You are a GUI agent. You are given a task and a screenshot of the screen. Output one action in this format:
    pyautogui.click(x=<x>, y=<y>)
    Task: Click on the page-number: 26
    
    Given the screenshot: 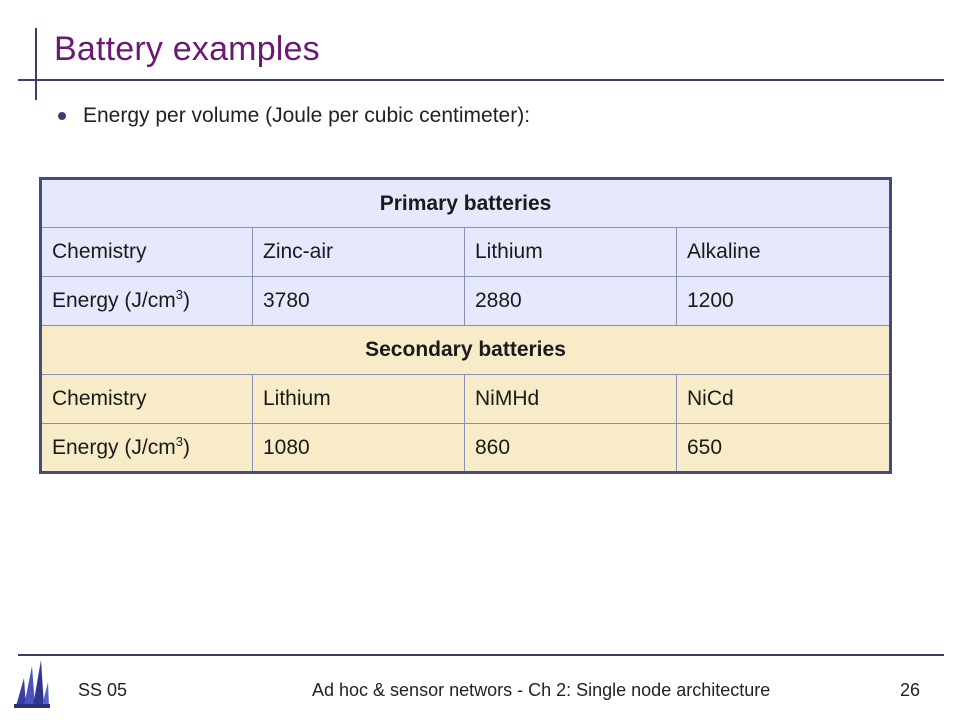 What is the action you would take?
    pyautogui.click(x=909, y=690)
    